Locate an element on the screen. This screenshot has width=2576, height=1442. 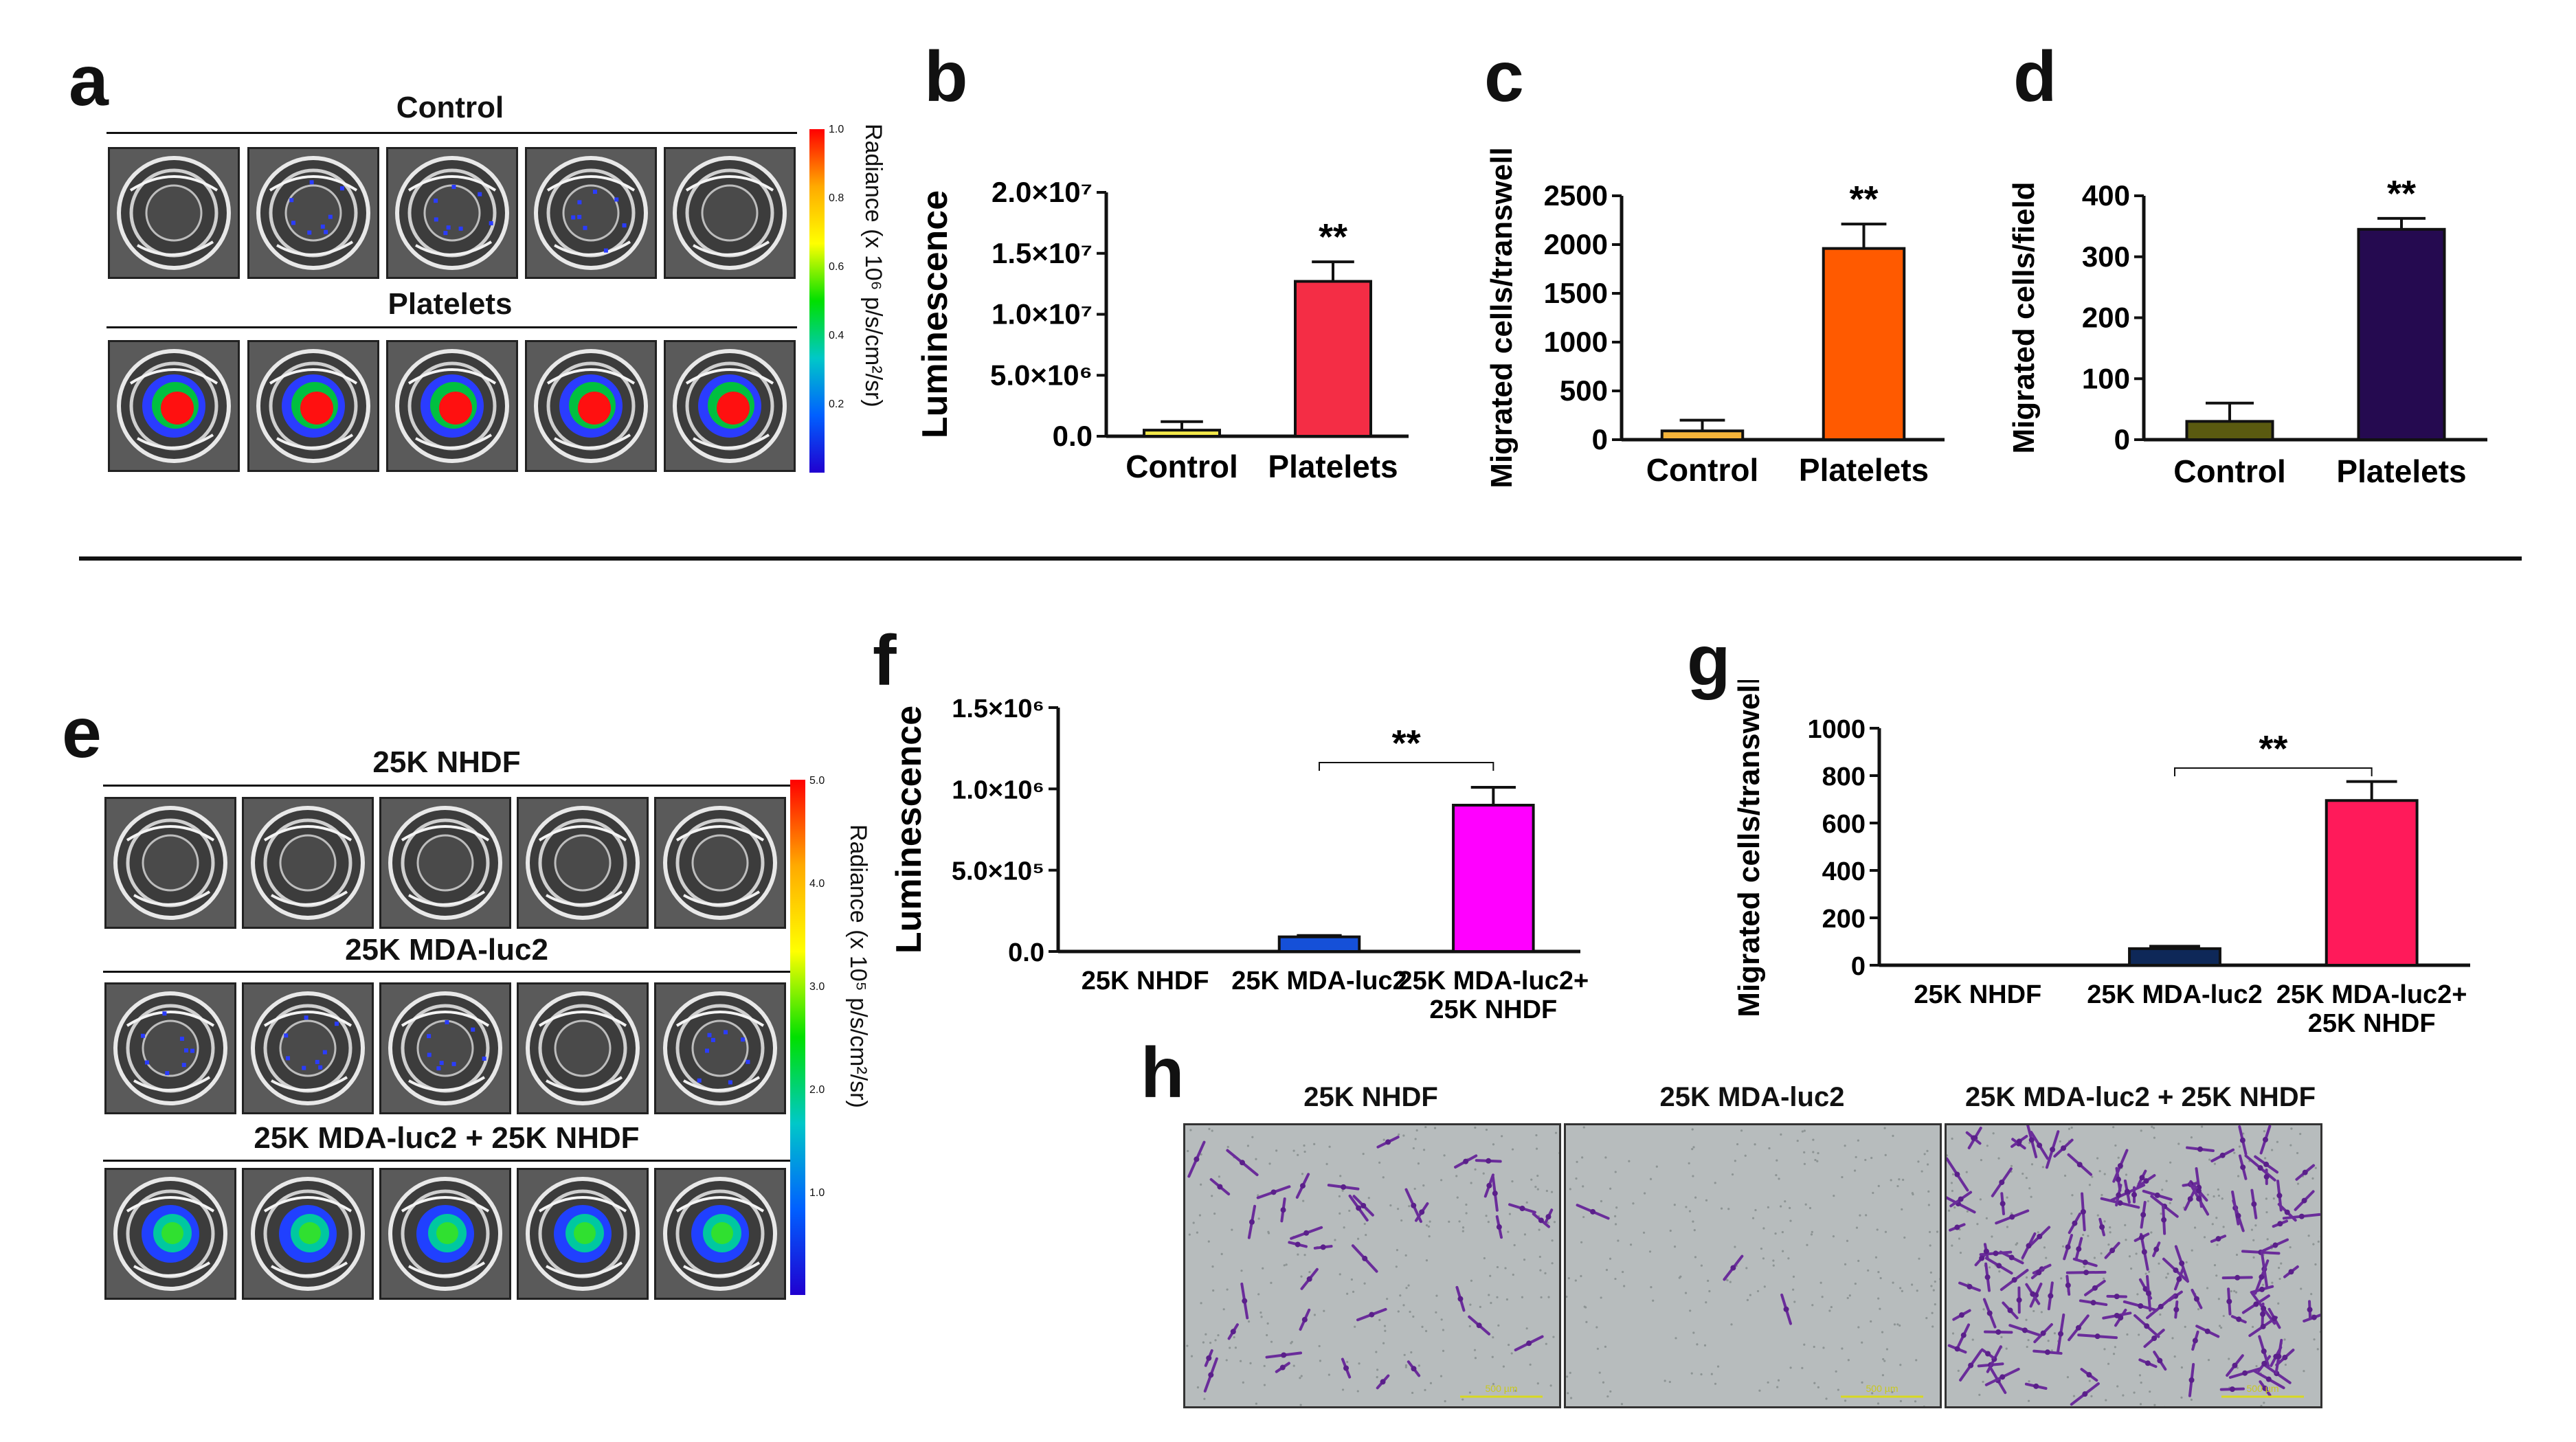
y-tick-label: 1.5×10⁷ is located at coordinates (1042, 253).